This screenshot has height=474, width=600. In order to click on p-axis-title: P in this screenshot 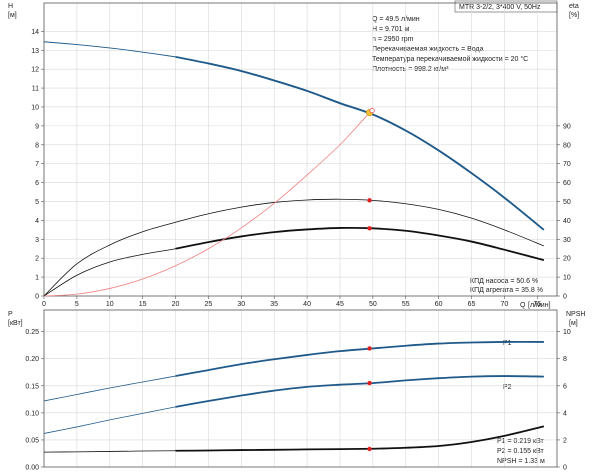, I will do `click(10, 314)`.